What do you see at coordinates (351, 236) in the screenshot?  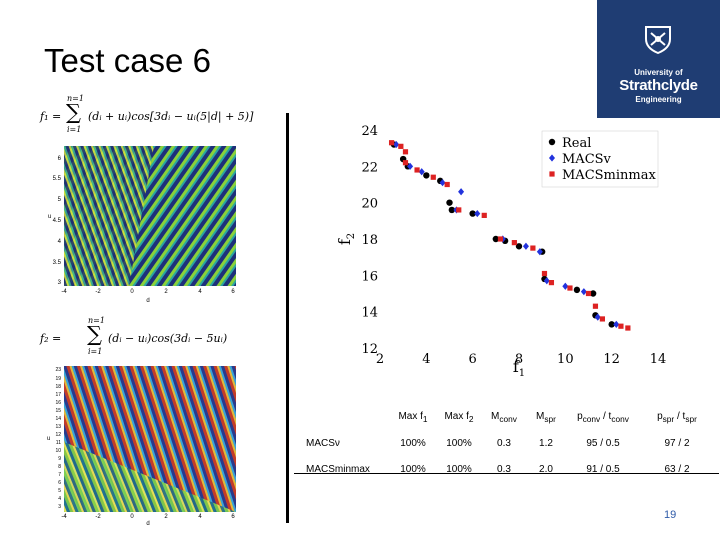 I see `chart-ylabel-sub: 2` at bounding box center [351, 236].